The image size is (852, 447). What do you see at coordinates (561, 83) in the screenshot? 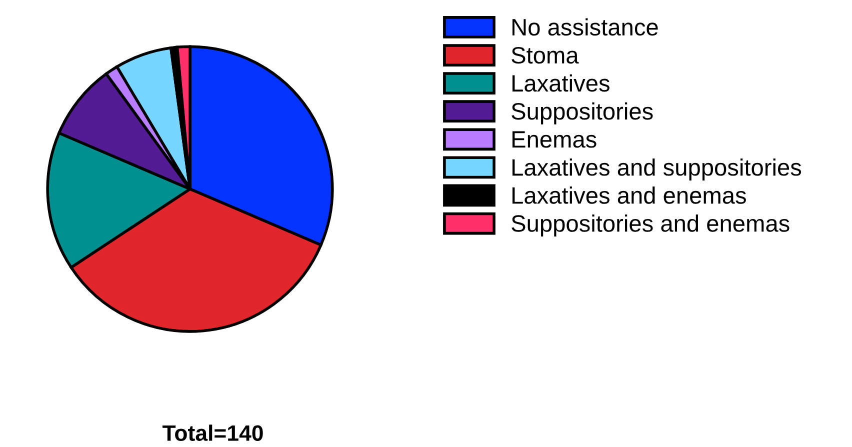
I see `legend-label: Laxatives` at bounding box center [561, 83].